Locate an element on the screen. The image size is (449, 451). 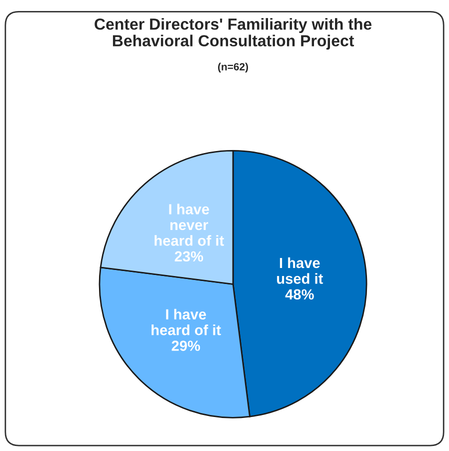
slice-label: I have used it is located at coordinates (300, 270).